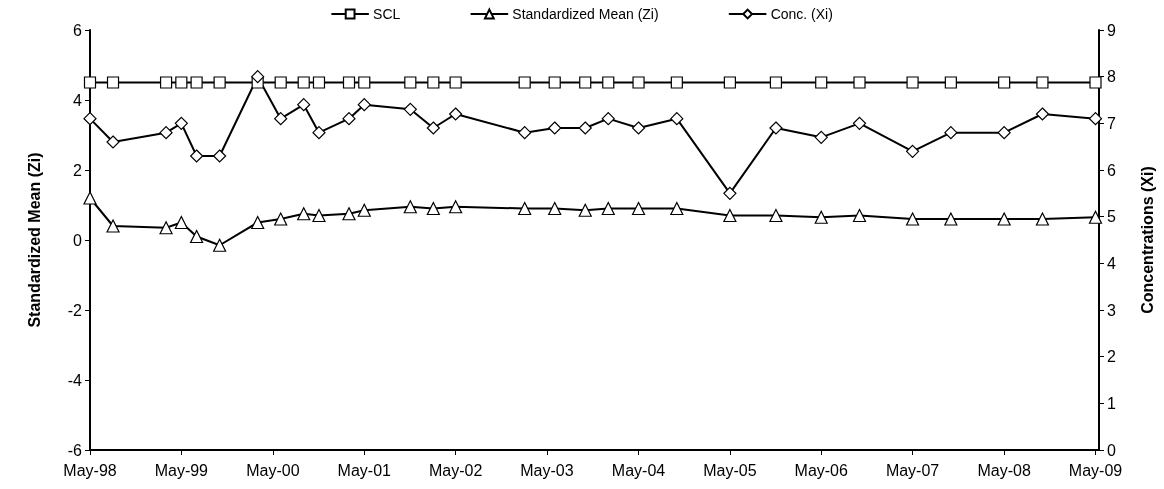 The height and width of the screenshot is (489, 1164). What do you see at coordinates (1095, 470) in the screenshot?
I see `x-tick-label: May-09` at bounding box center [1095, 470].